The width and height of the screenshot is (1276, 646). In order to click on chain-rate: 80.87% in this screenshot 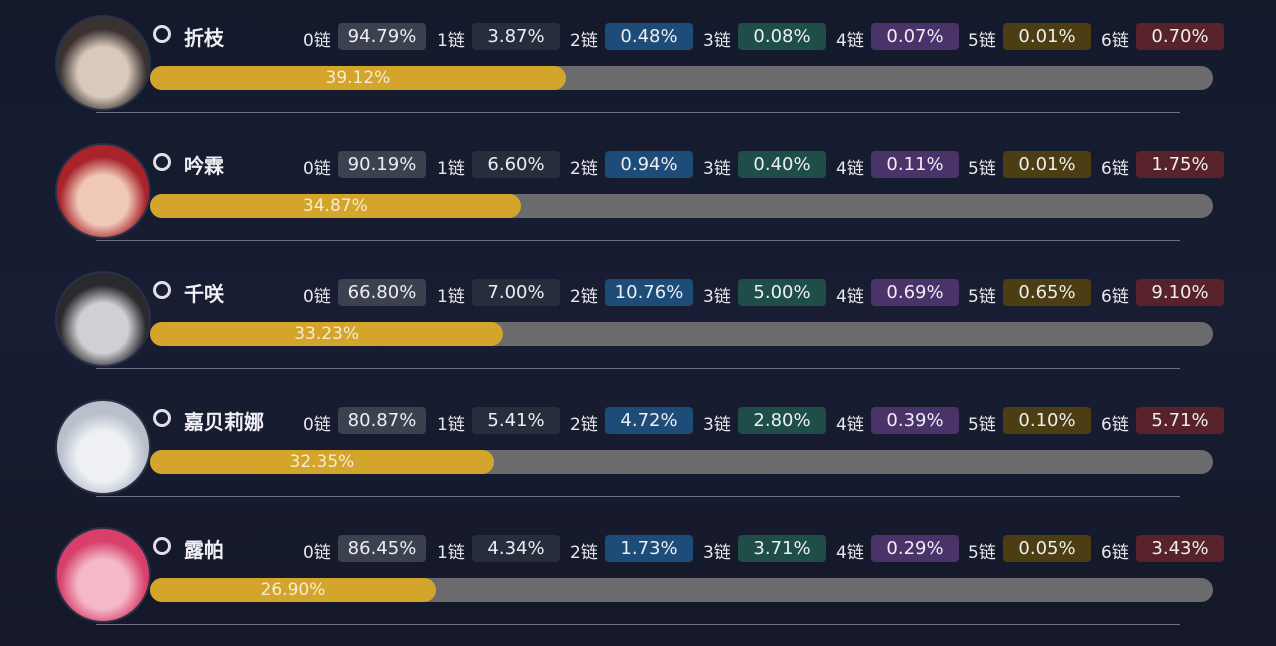, I will do `click(382, 420)`.